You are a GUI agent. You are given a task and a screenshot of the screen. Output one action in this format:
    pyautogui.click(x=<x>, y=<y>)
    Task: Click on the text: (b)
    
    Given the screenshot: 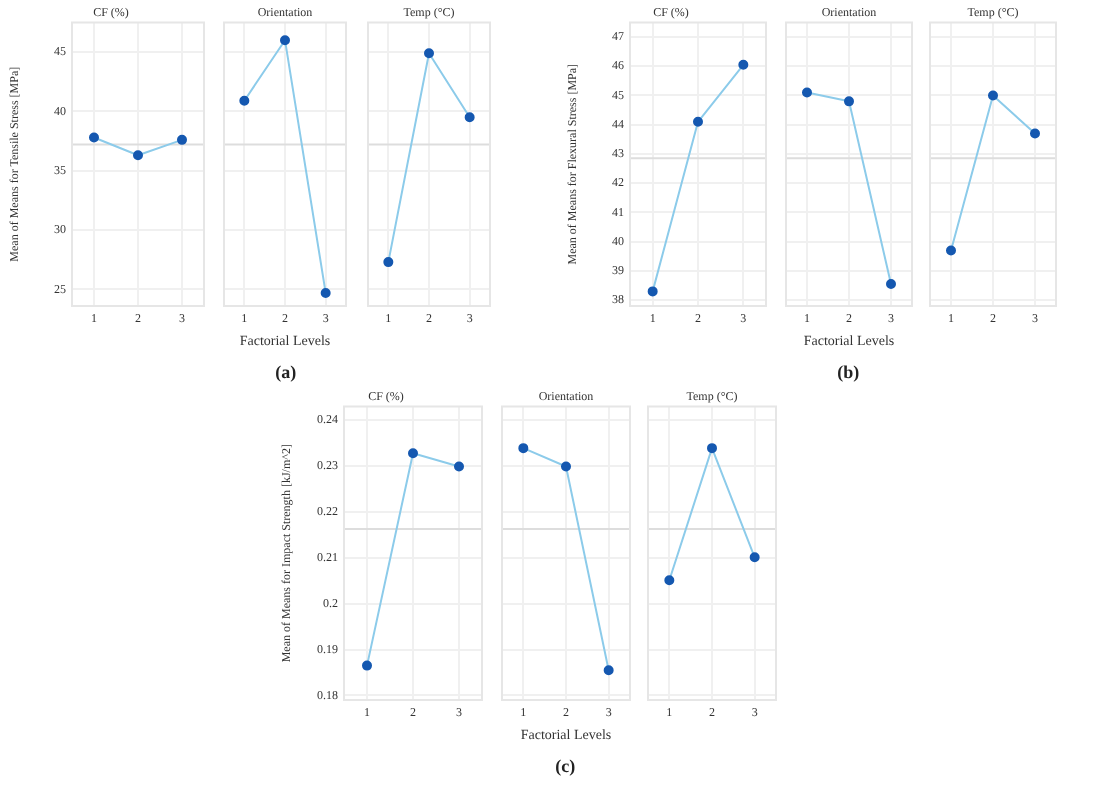 What is the action you would take?
    pyautogui.click(x=848, y=372)
    